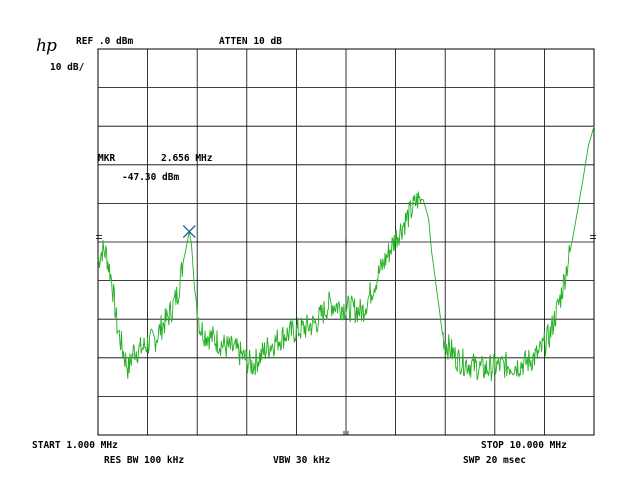 The height and width of the screenshot is (480, 640). What do you see at coordinates (494, 460) in the screenshot?
I see `sweep-time-label: SWP 20 msec` at bounding box center [494, 460].